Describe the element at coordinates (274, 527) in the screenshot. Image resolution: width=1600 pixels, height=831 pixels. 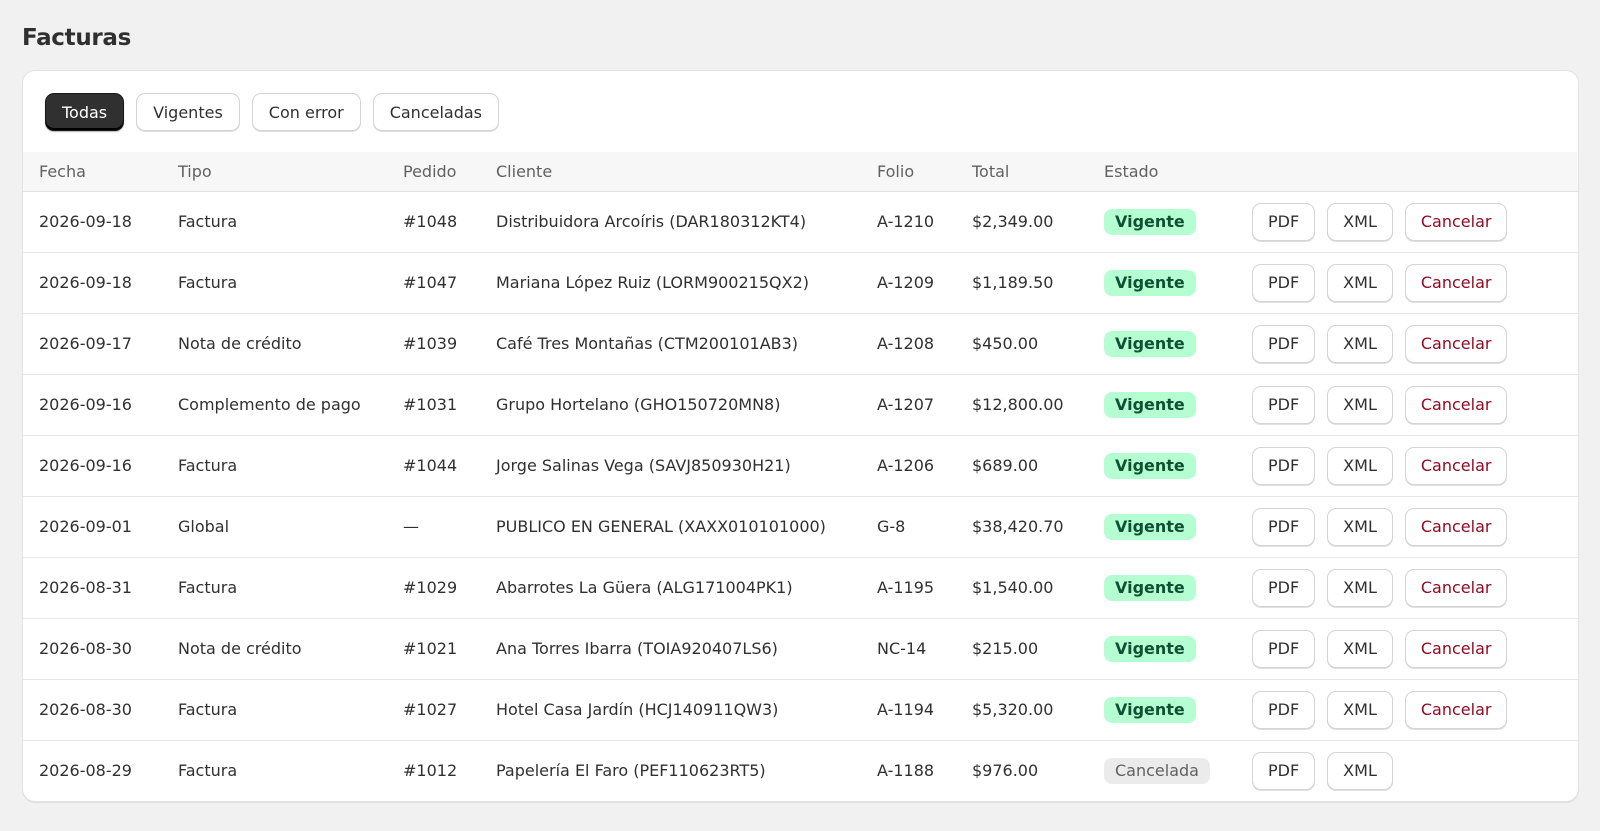
I see `cell-tipo: Global` at that location.